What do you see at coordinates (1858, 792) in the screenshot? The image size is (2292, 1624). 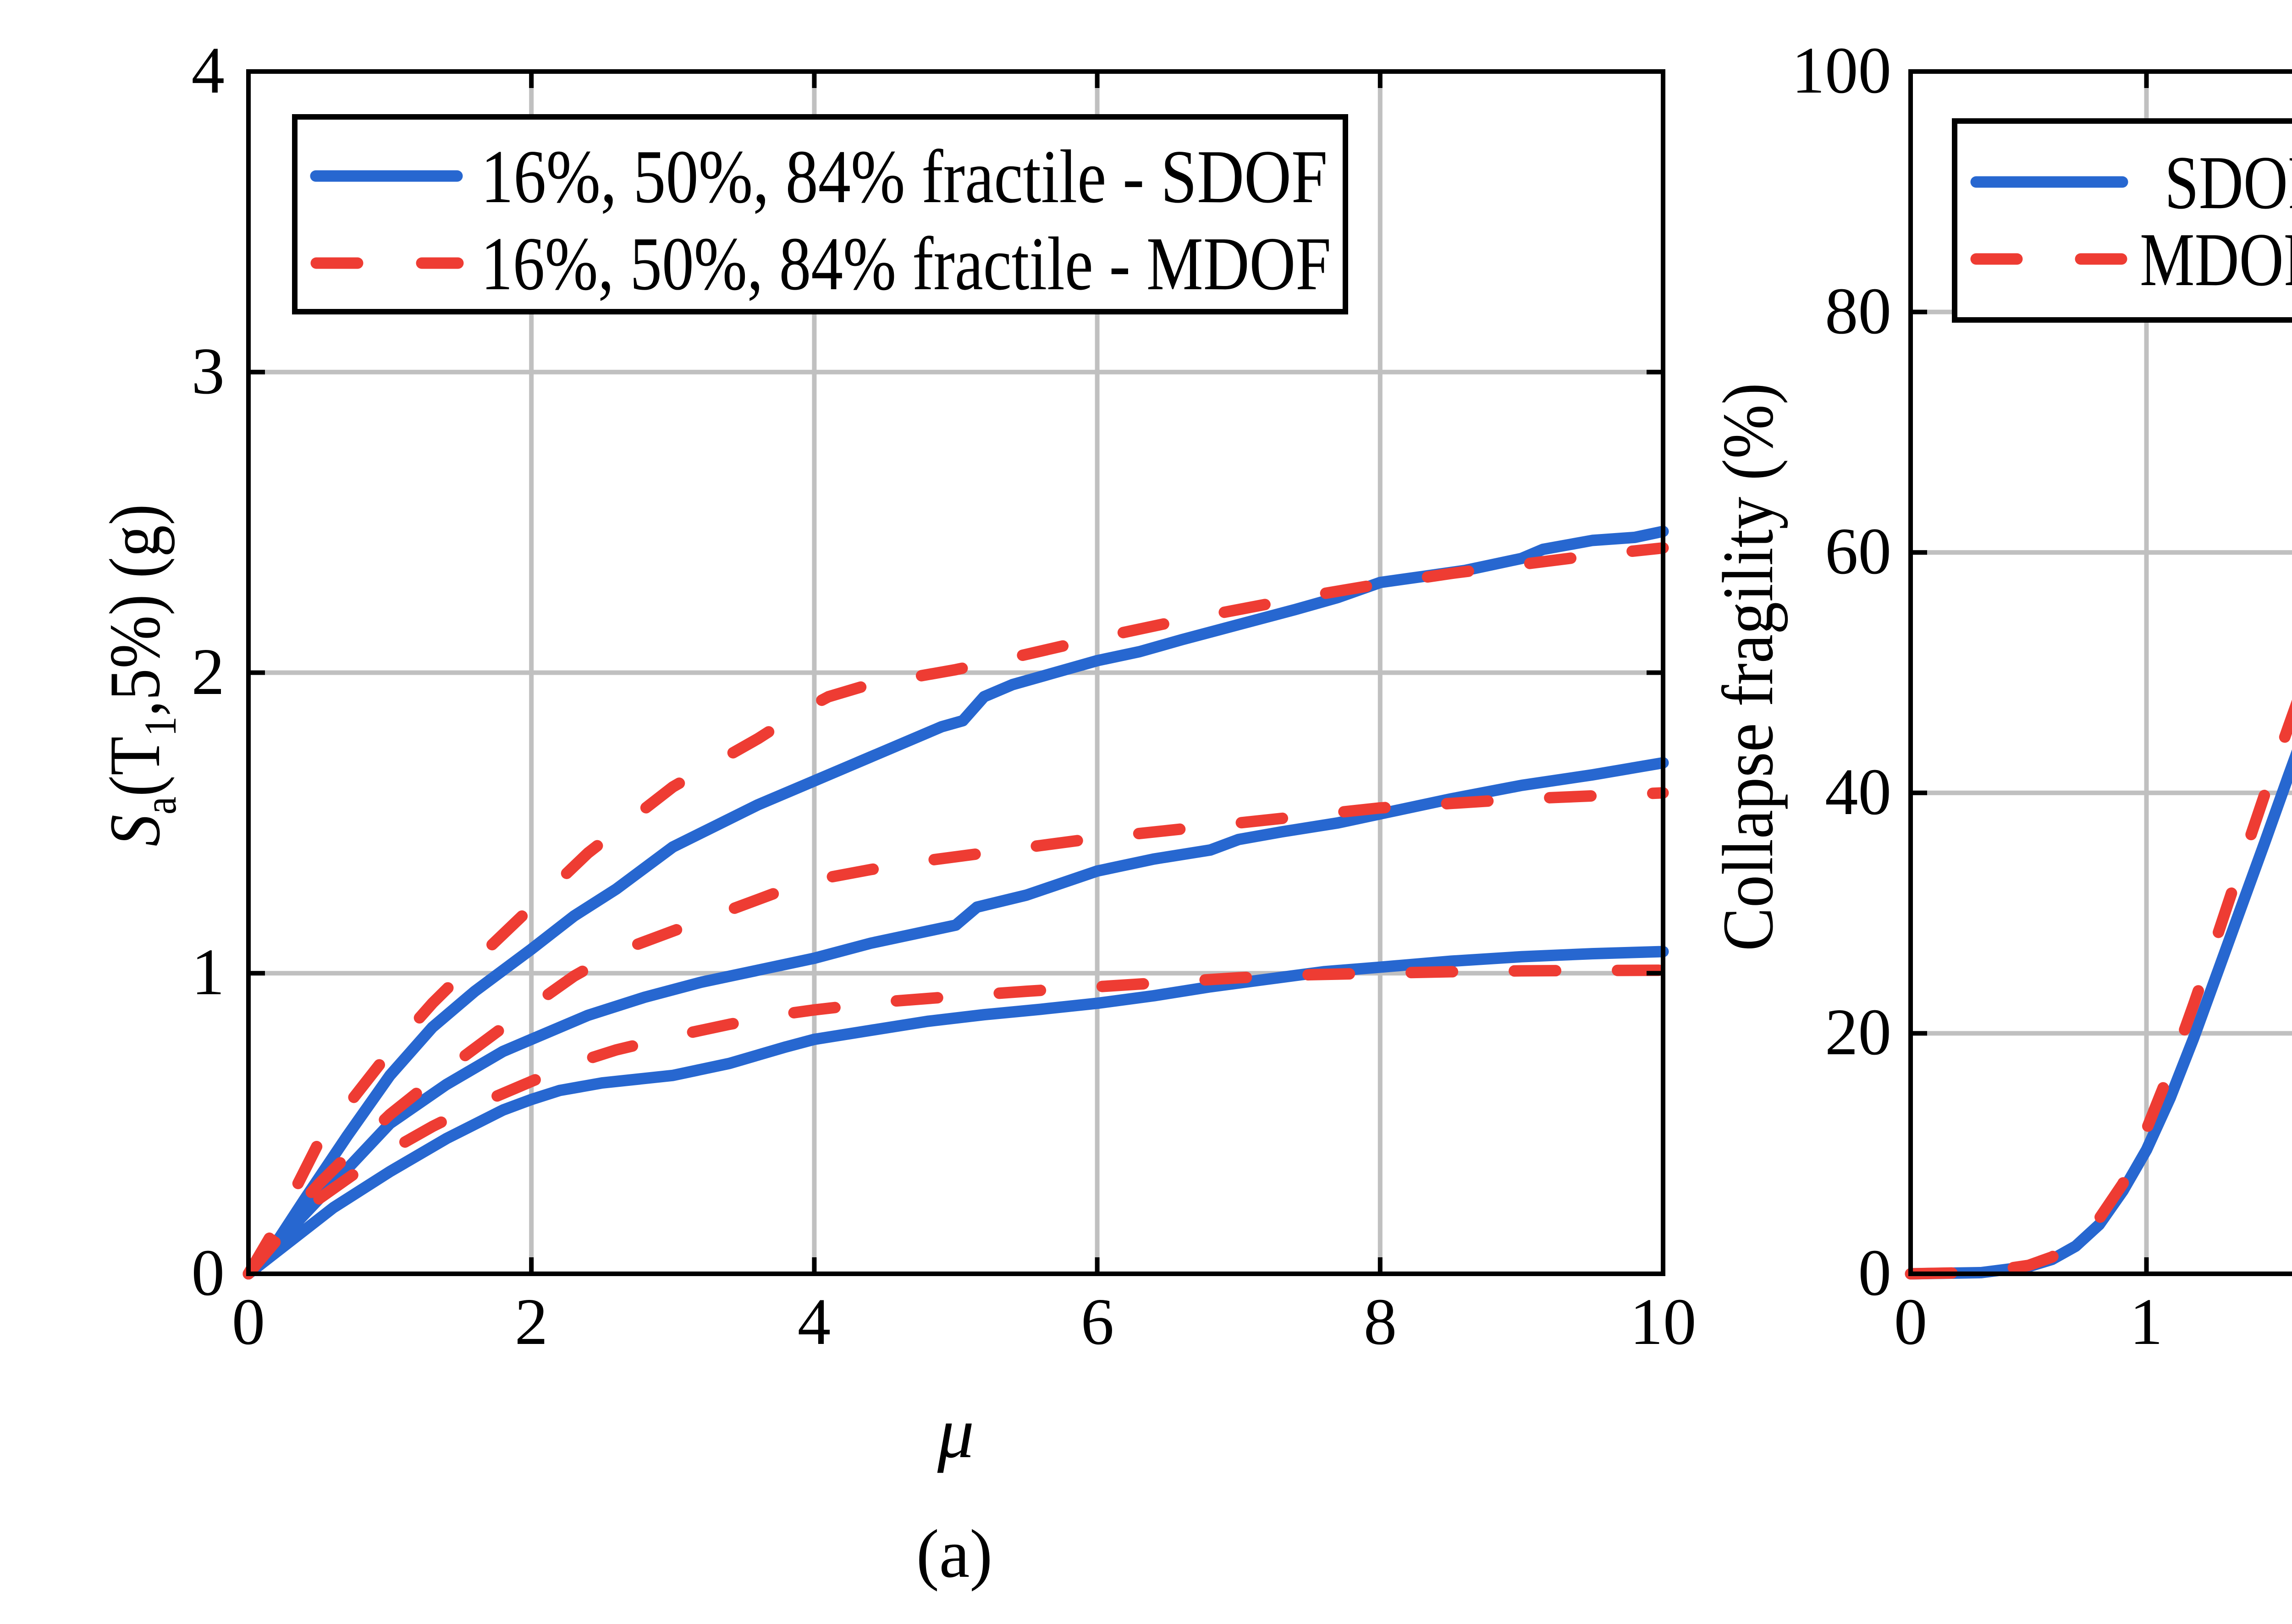 I see `svg-text: 40` at bounding box center [1858, 792].